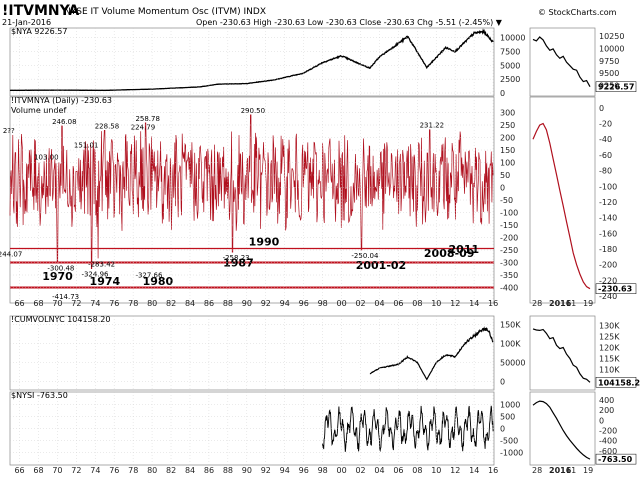 Image resolution: width=640 pixels, height=481 pixels. I want to click on value-annotation: 103.00, so click(46, 157).